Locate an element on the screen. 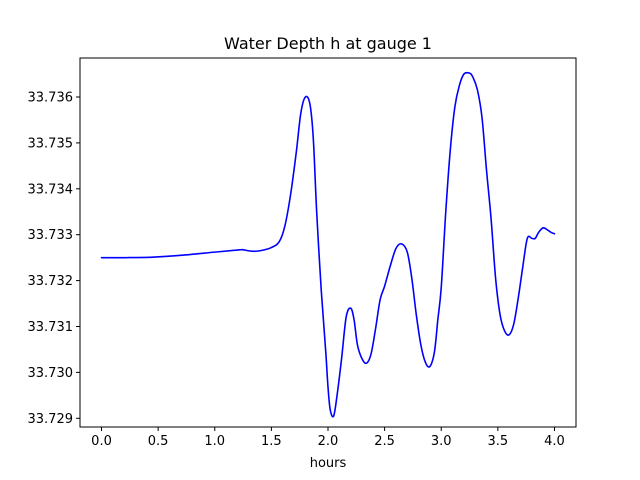  x-tick-label: 0.5 is located at coordinates (158, 441).